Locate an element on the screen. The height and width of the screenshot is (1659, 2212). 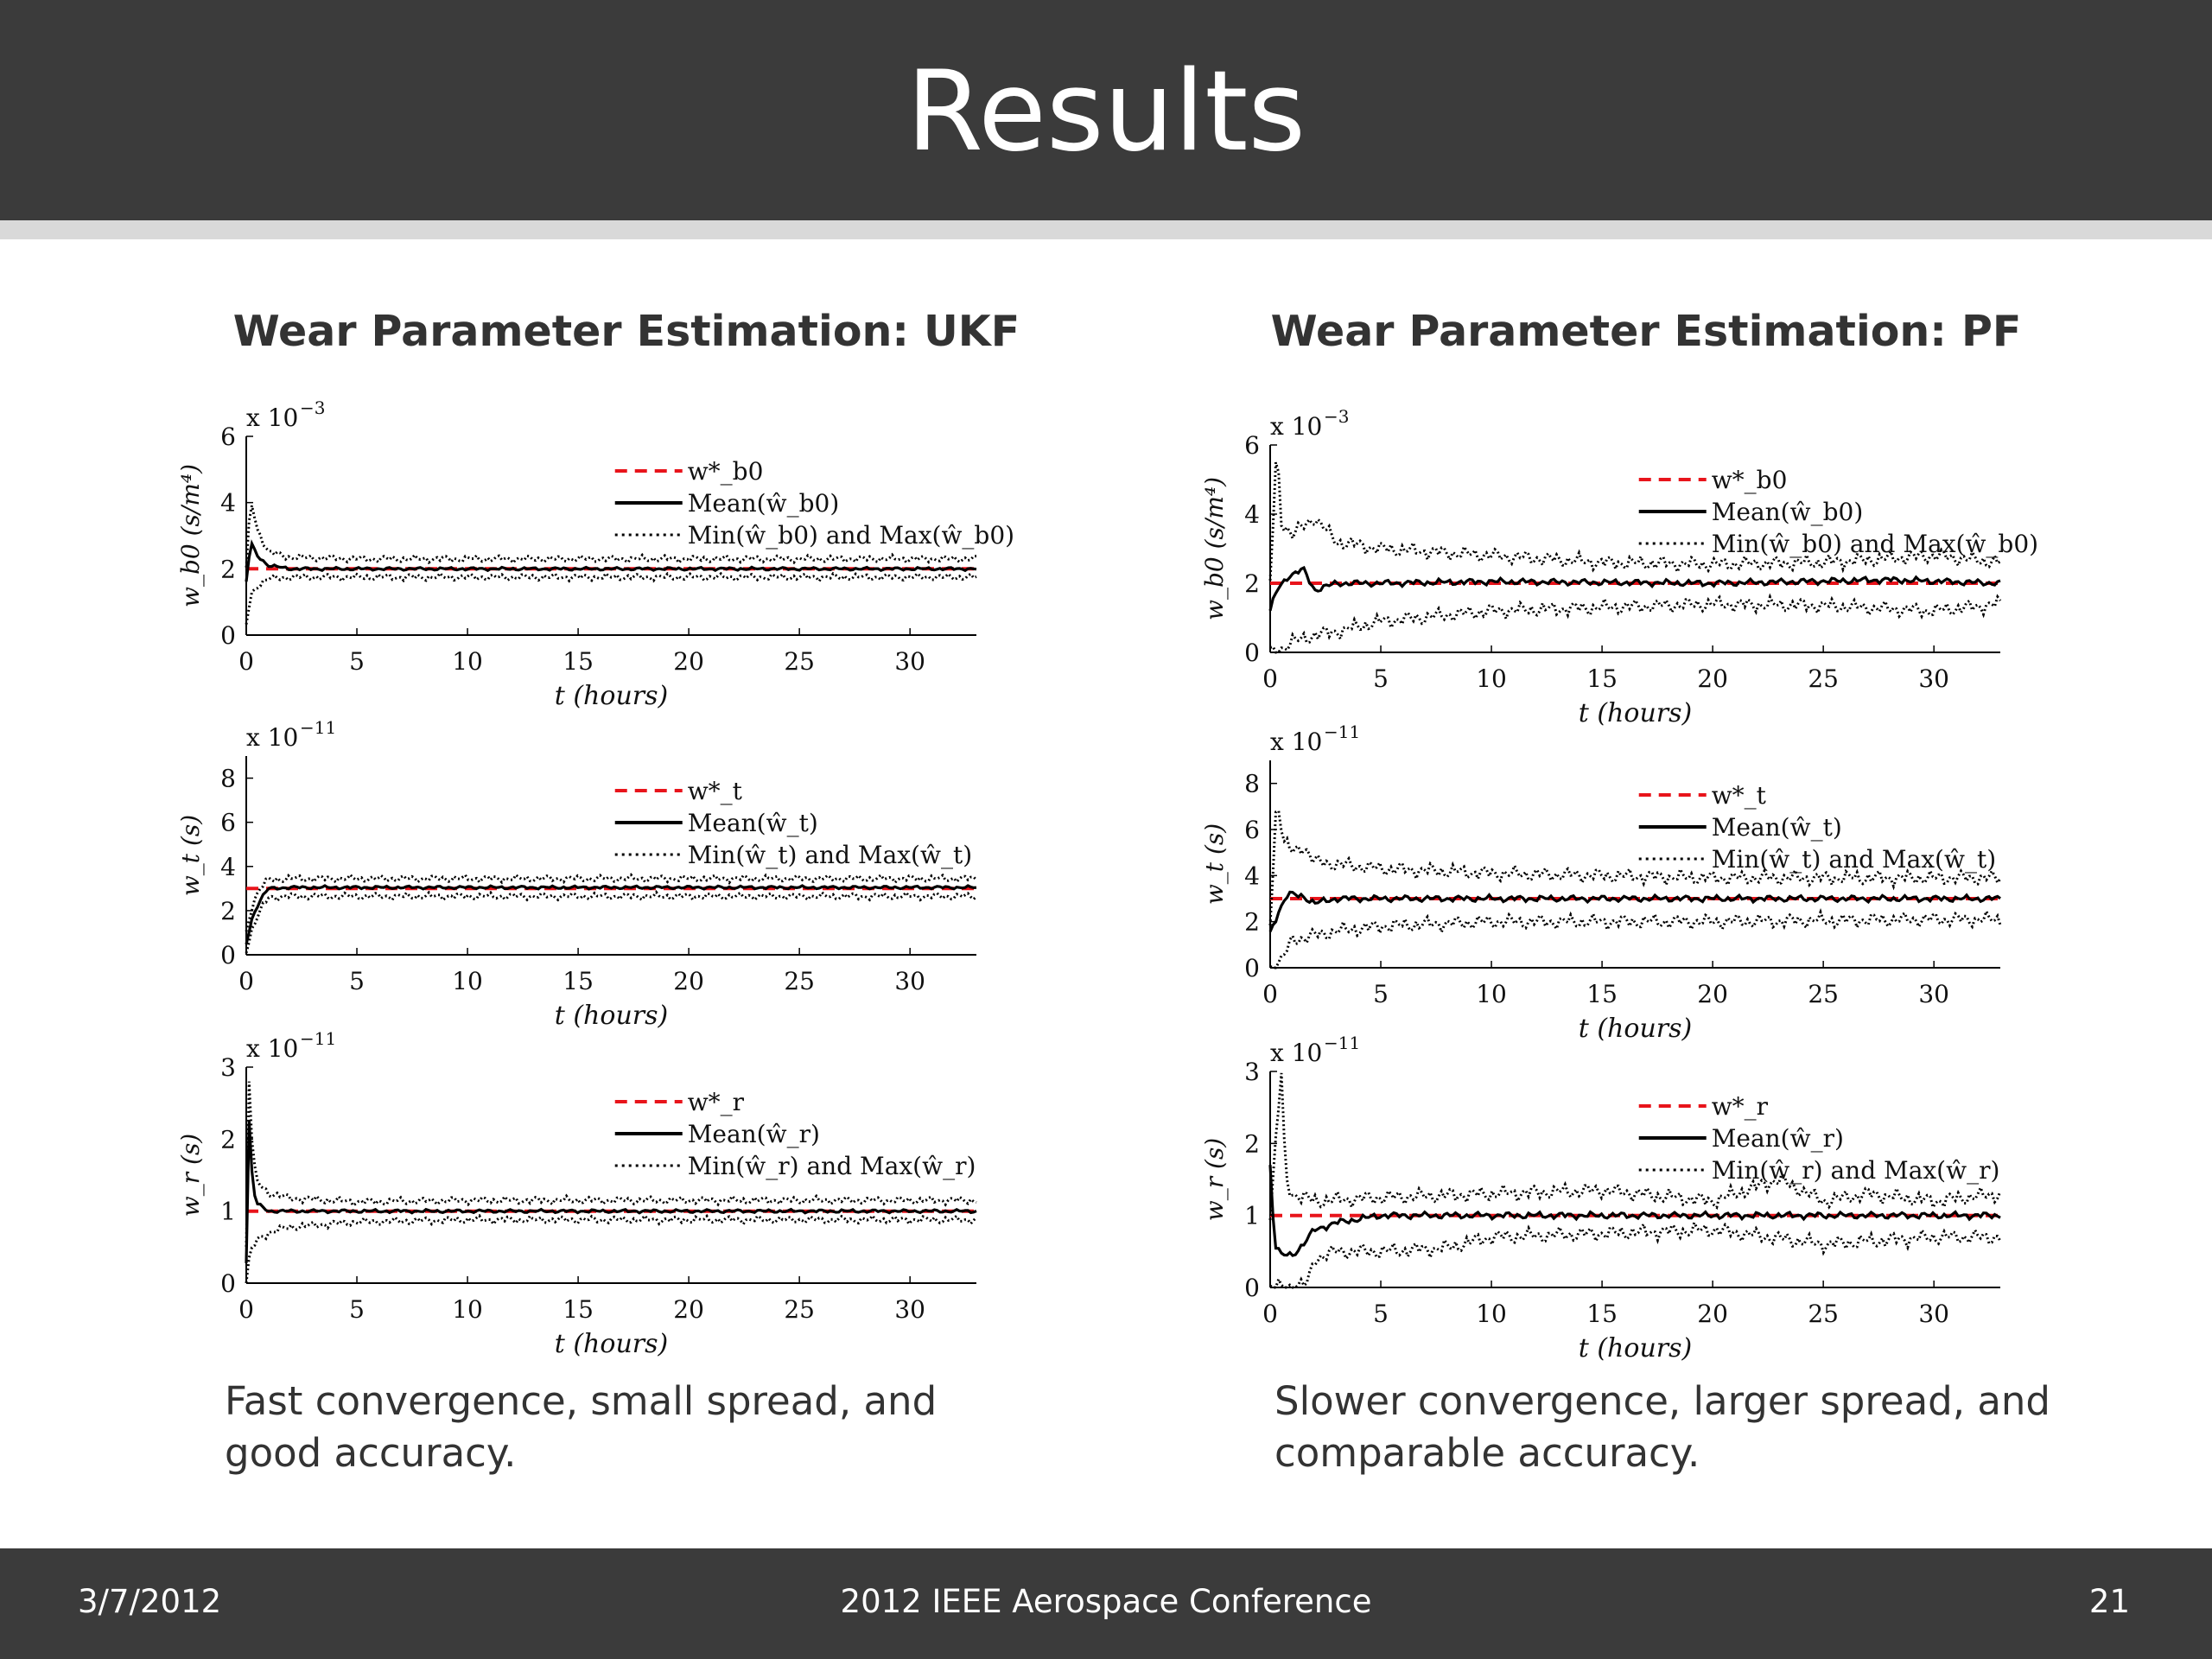
footer-conference: 2012 IEEE Aerospace Conference is located at coordinates (1106, 1601).